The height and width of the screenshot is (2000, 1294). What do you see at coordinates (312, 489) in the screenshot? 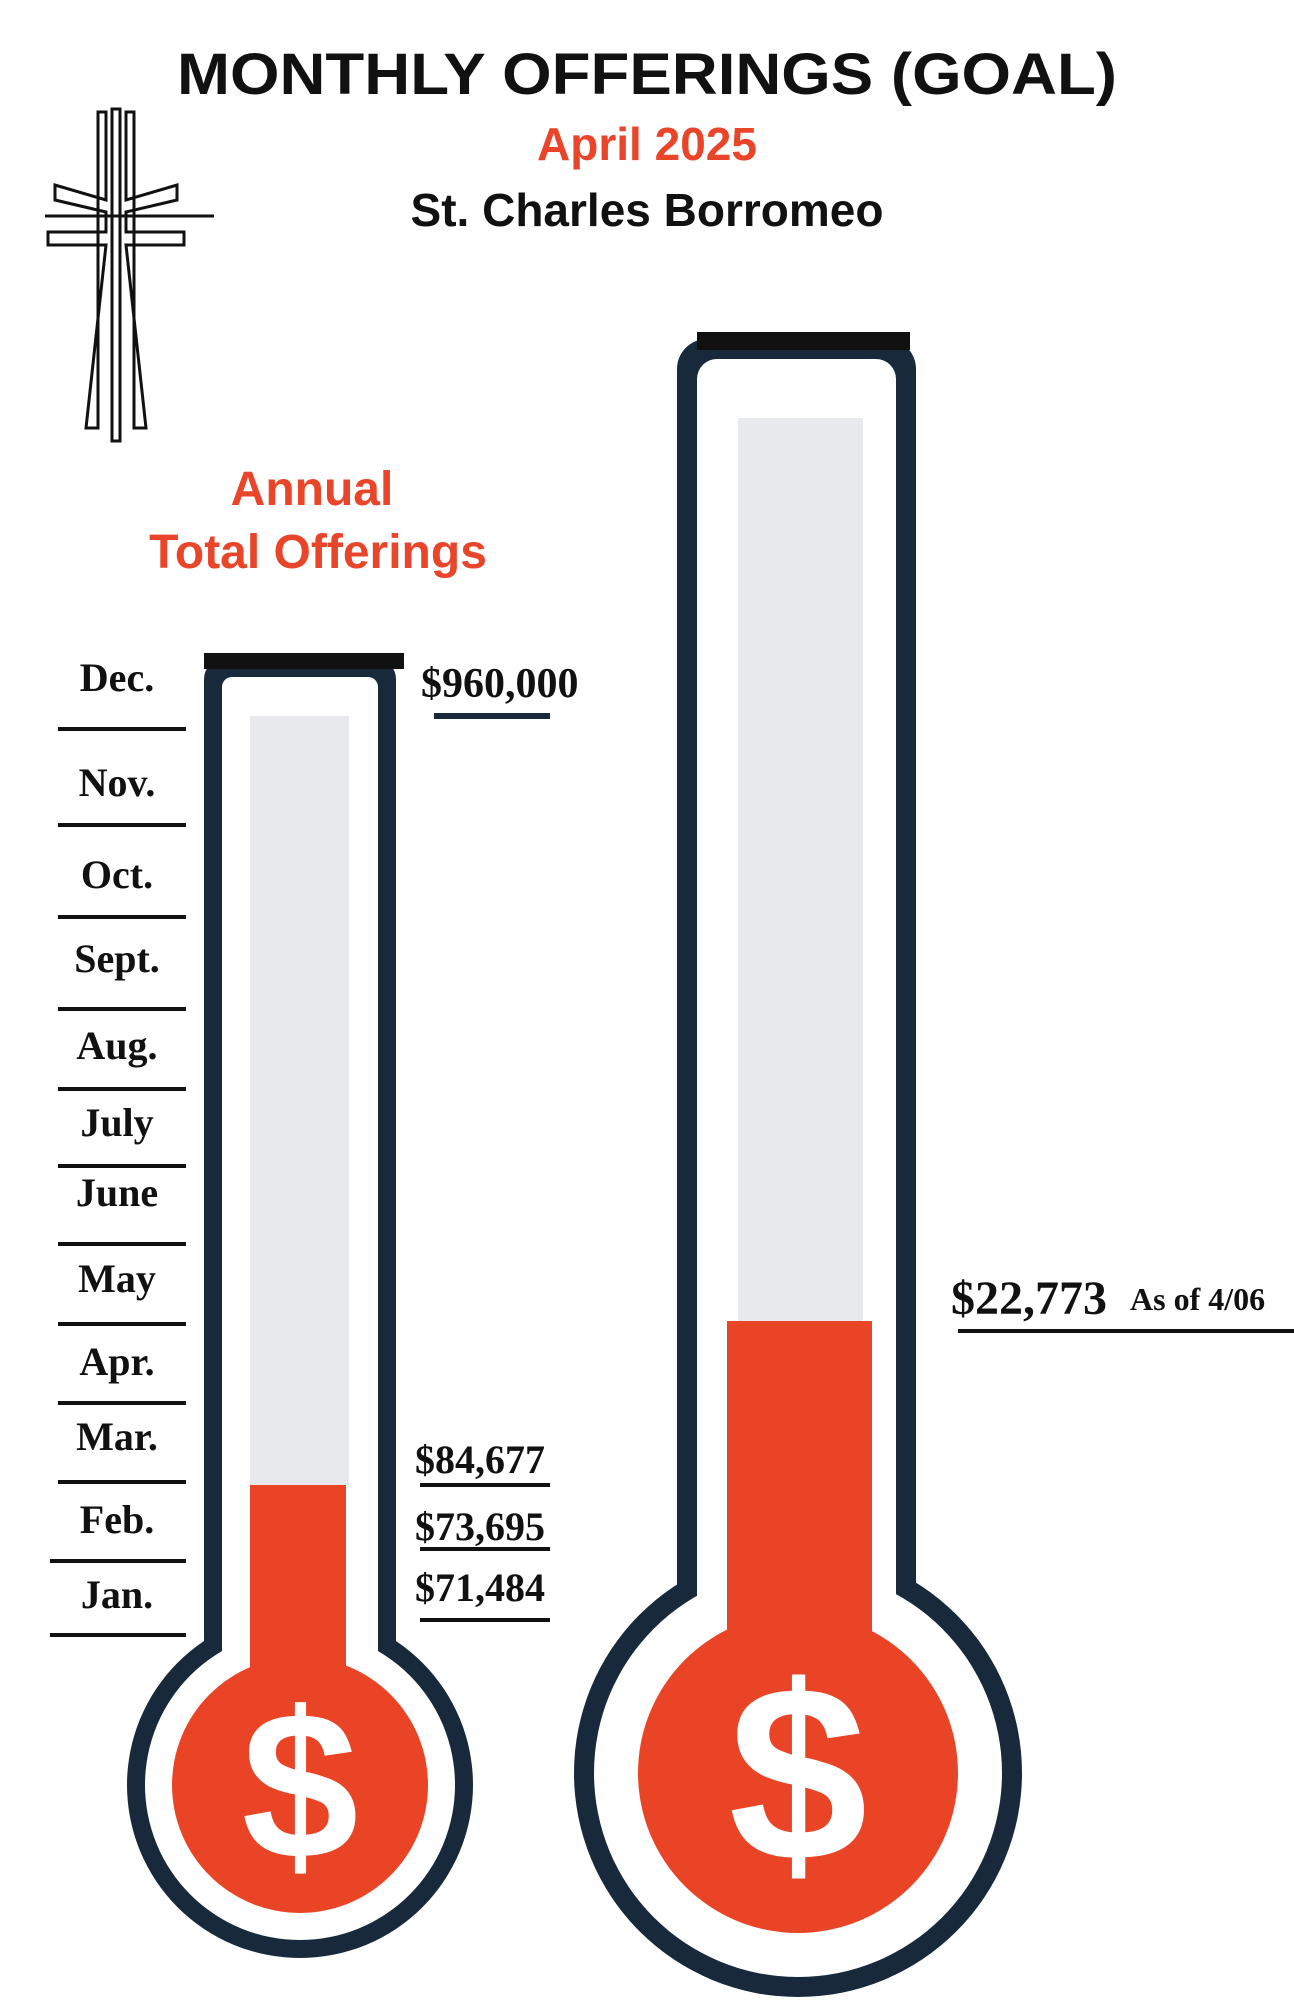
I see `annual-heading: Annual` at bounding box center [312, 489].